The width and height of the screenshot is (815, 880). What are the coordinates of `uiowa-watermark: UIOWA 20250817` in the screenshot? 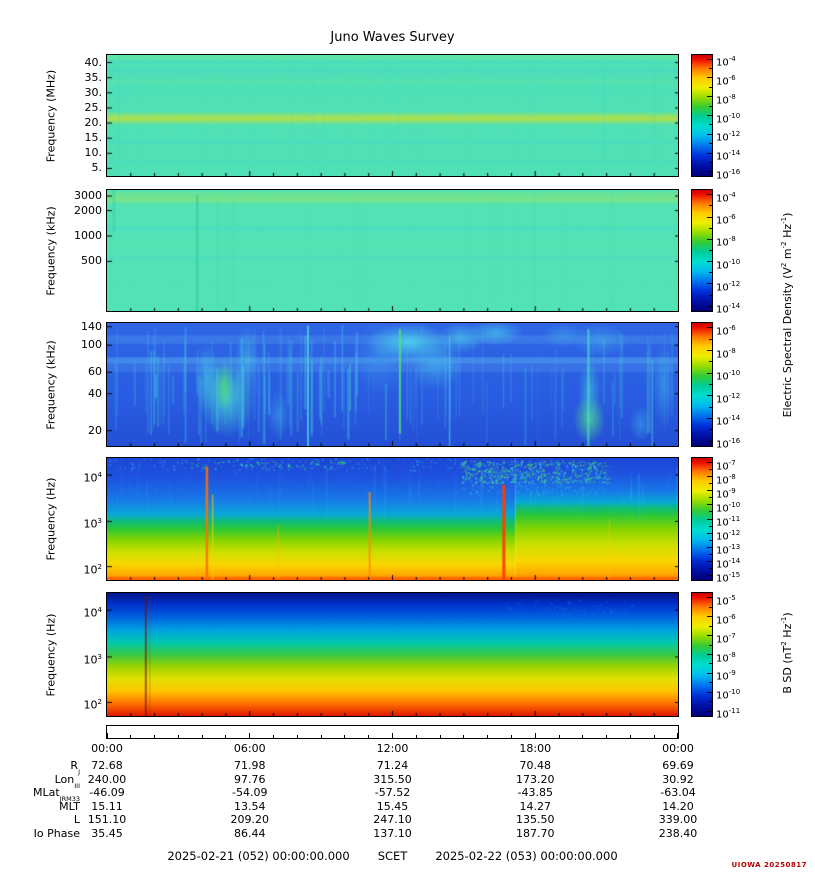 It's located at (769, 865).